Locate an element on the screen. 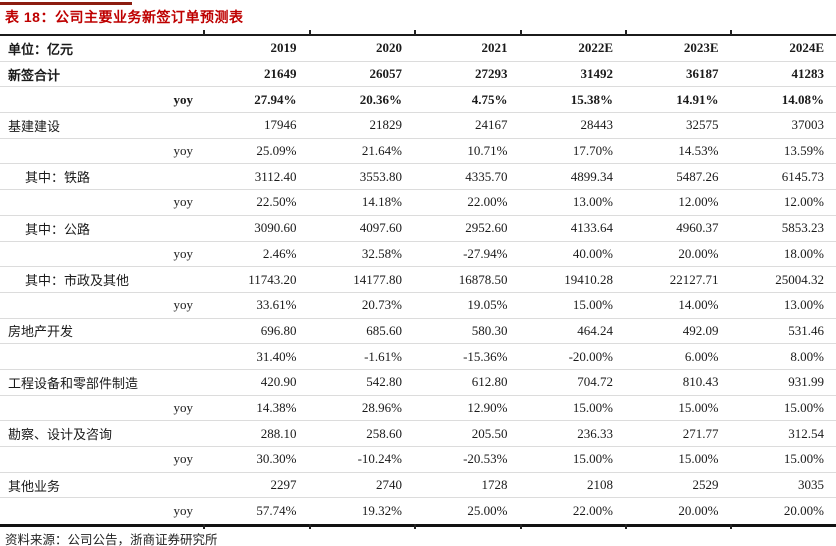 The width and height of the screenshot is (836, 546). cell-value: 2529 is located at coordinates (705, 485).